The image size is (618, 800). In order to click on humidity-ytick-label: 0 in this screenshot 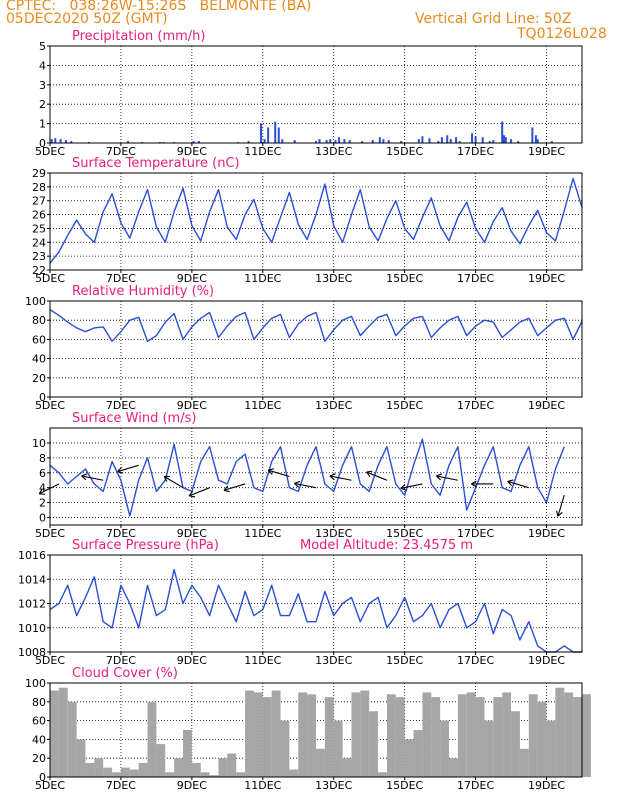, I will do `click(42, 397)`.